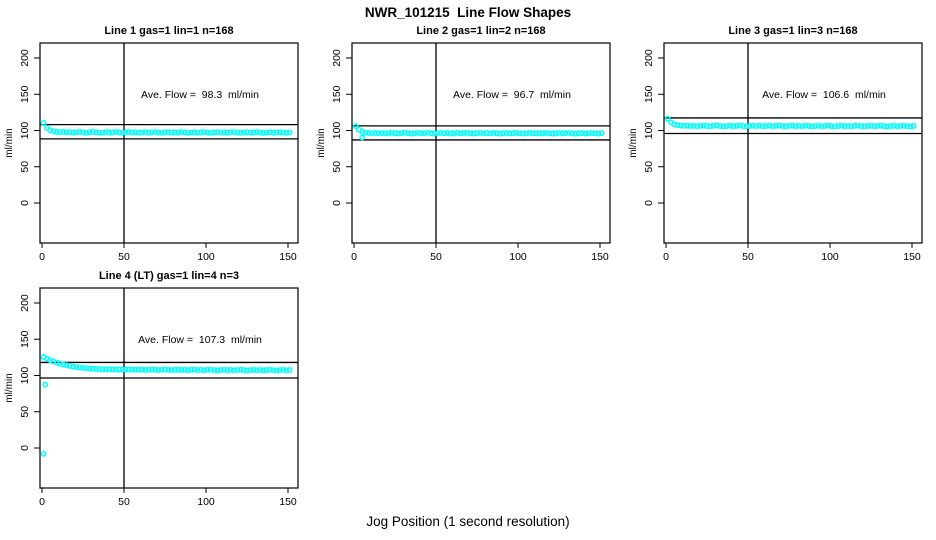 The width and height of the screenshot is (936, 540). I want to click on panel-1-plot-canvas: 0 50 100 150 0 50 100 150 200 ml/min, so click(151, 152).